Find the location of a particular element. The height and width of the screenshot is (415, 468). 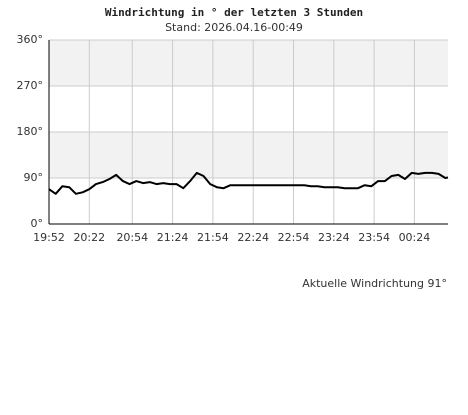

chart-subtitle: Stand: 2026.04.16-00:49 is located at coordinates (234, 27).